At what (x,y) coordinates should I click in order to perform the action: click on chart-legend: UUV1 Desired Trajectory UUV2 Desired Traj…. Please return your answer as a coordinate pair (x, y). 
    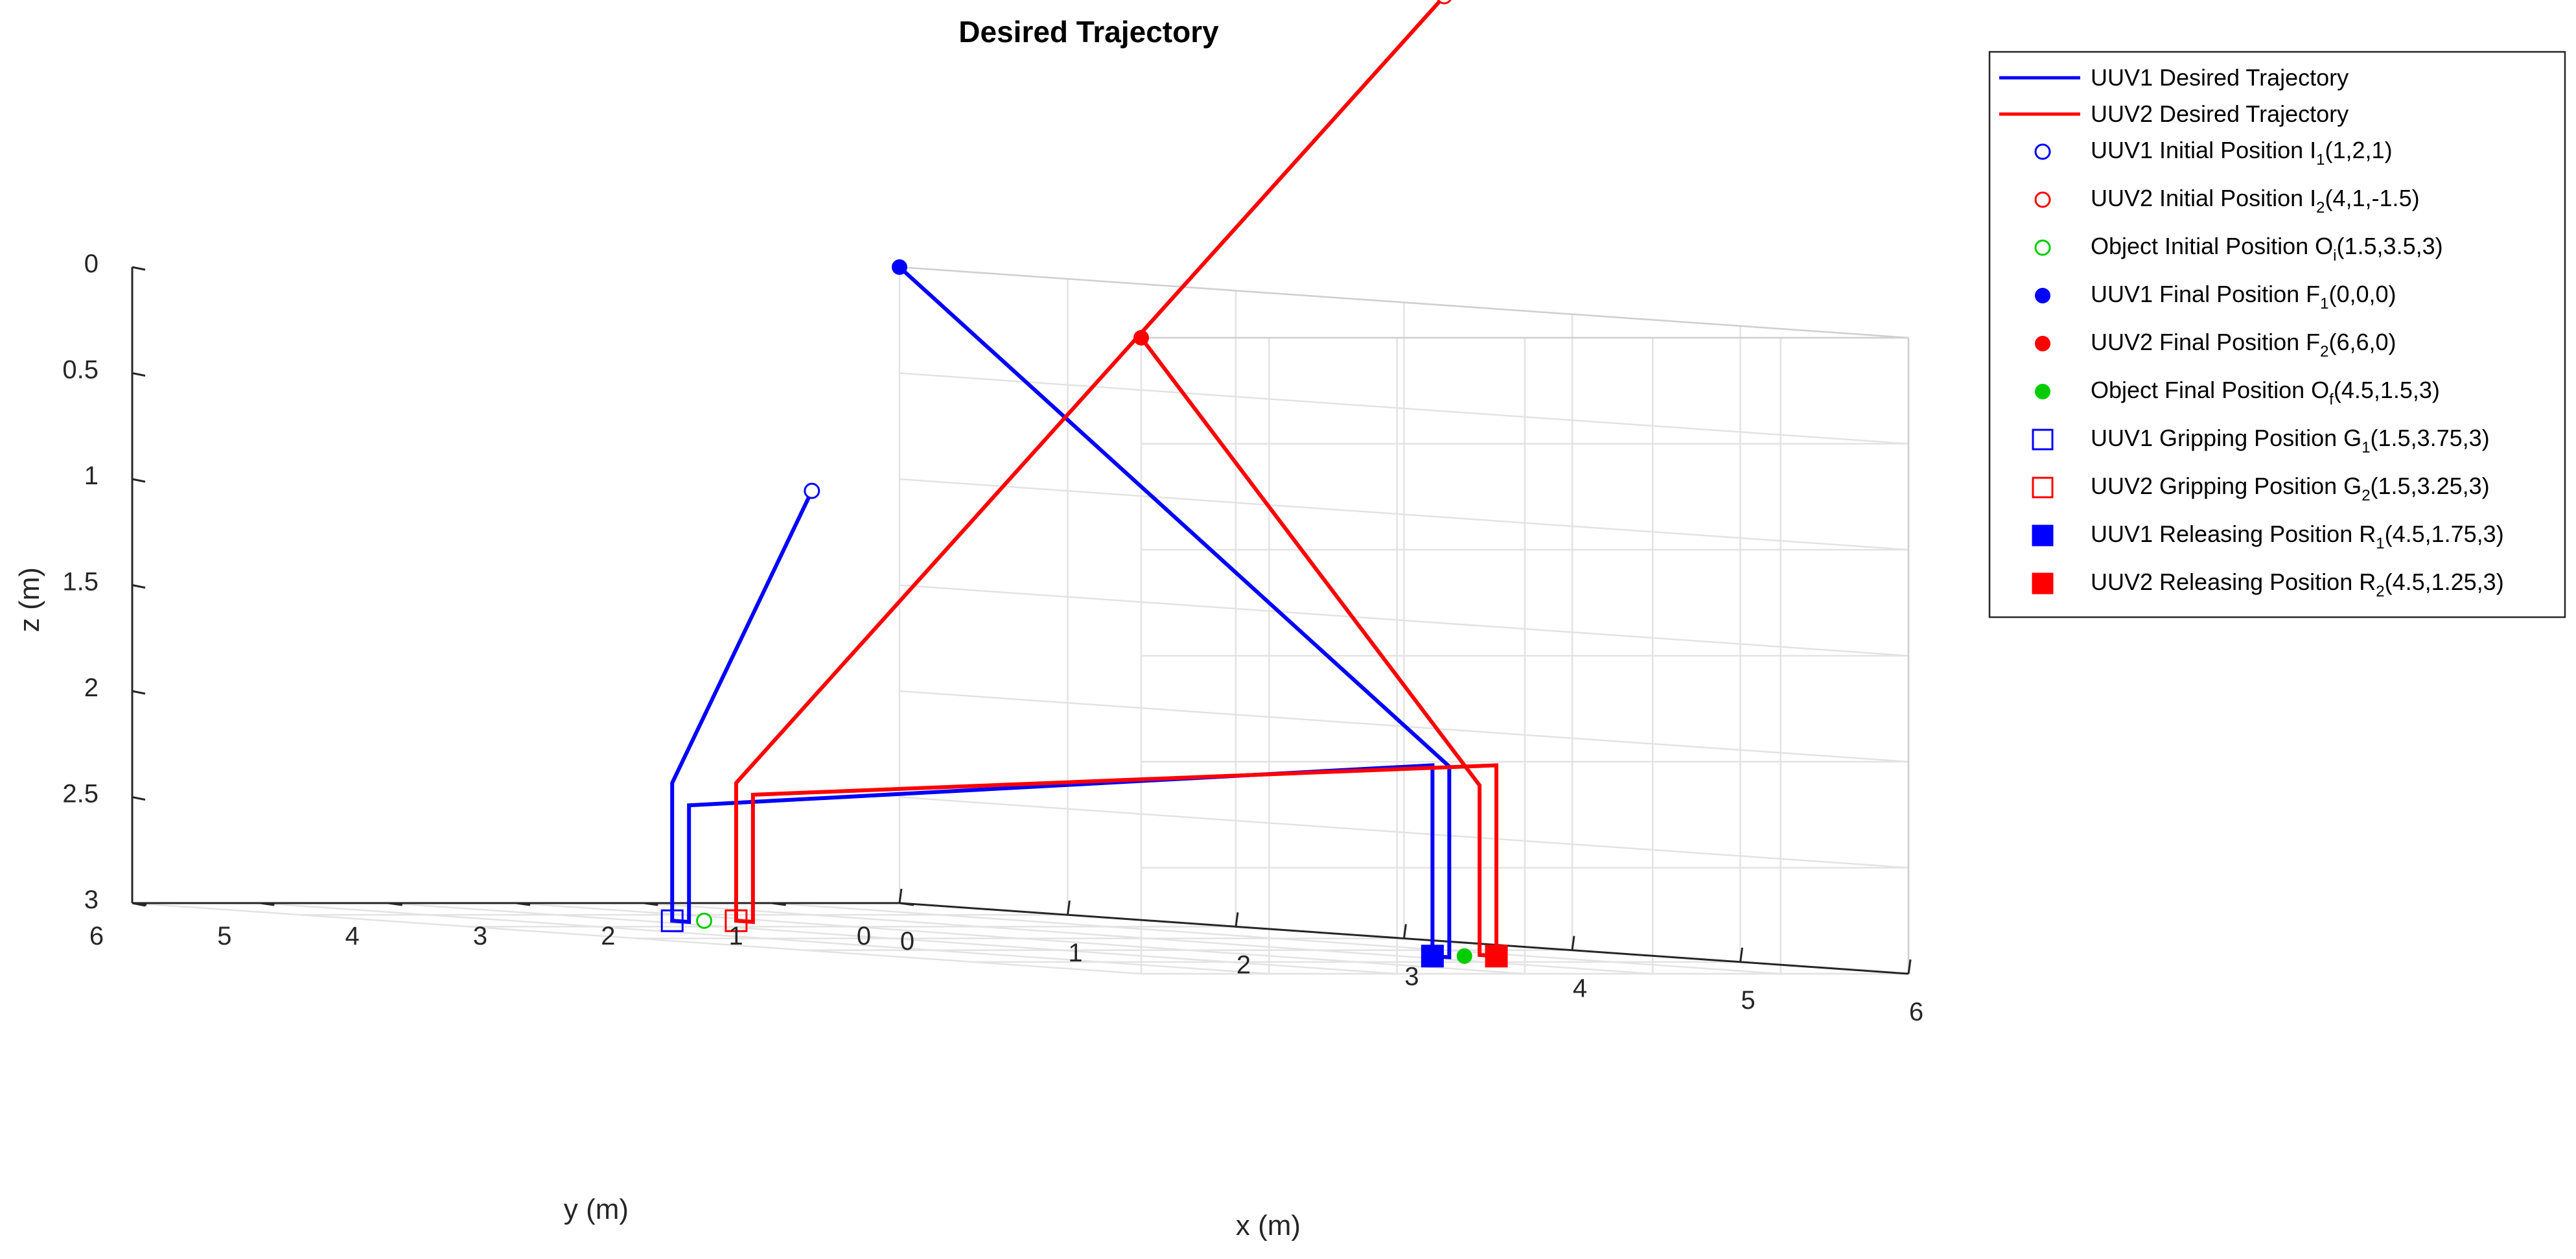
    Looking at the image, I should click on (2277, 335).